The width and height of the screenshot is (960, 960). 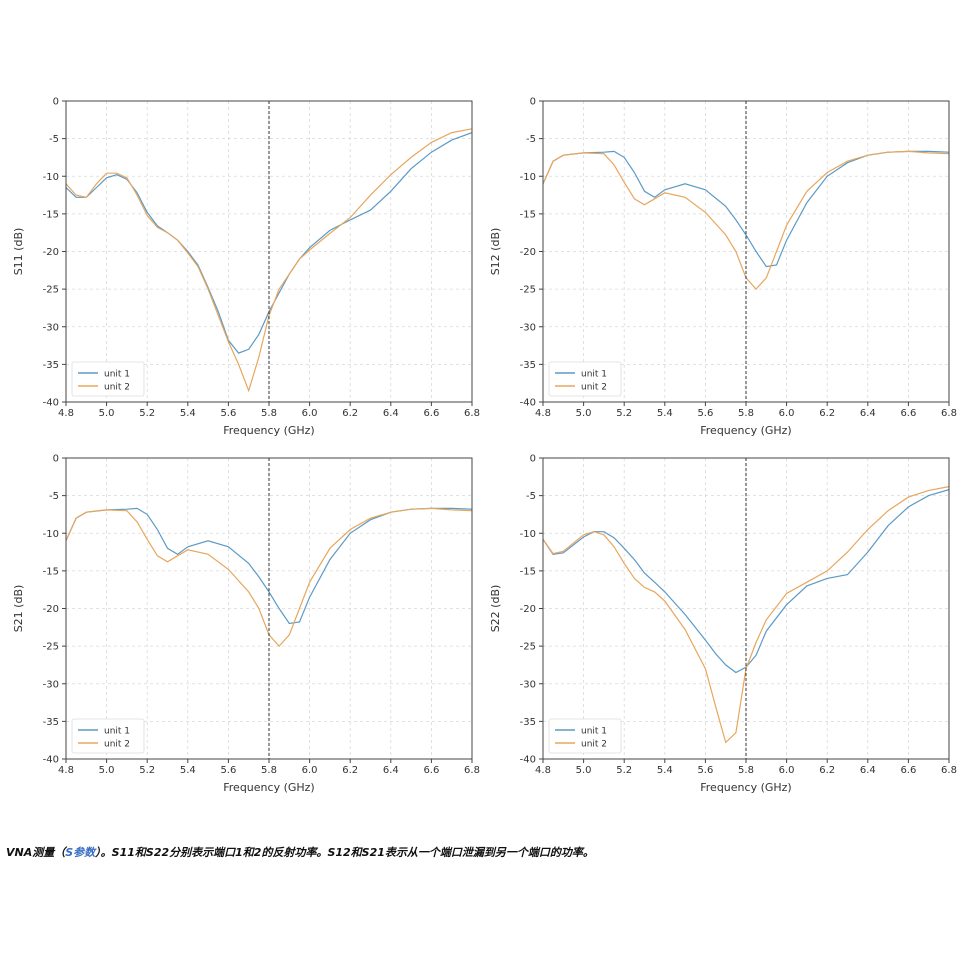 What do you see at coordinates (18, 609) in the screenshot?
I see `y-axis-label: S21 (dB)` at bounding box center [18, 609].